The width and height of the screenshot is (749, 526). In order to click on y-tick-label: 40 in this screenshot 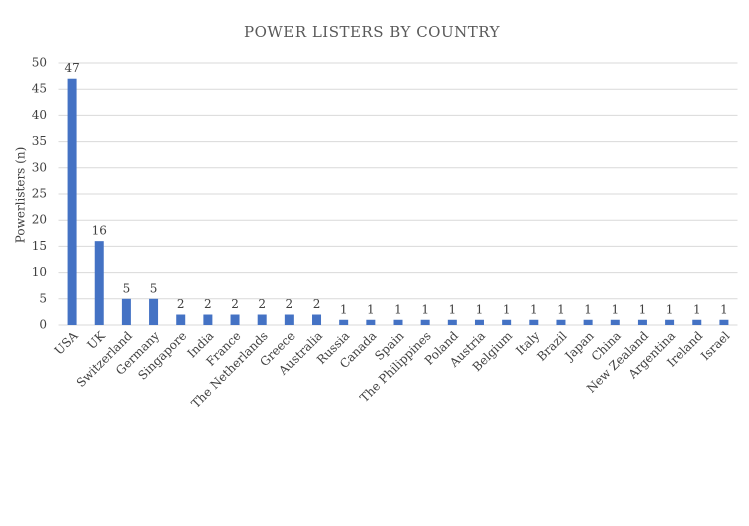, I will do `click(39, 115)`.